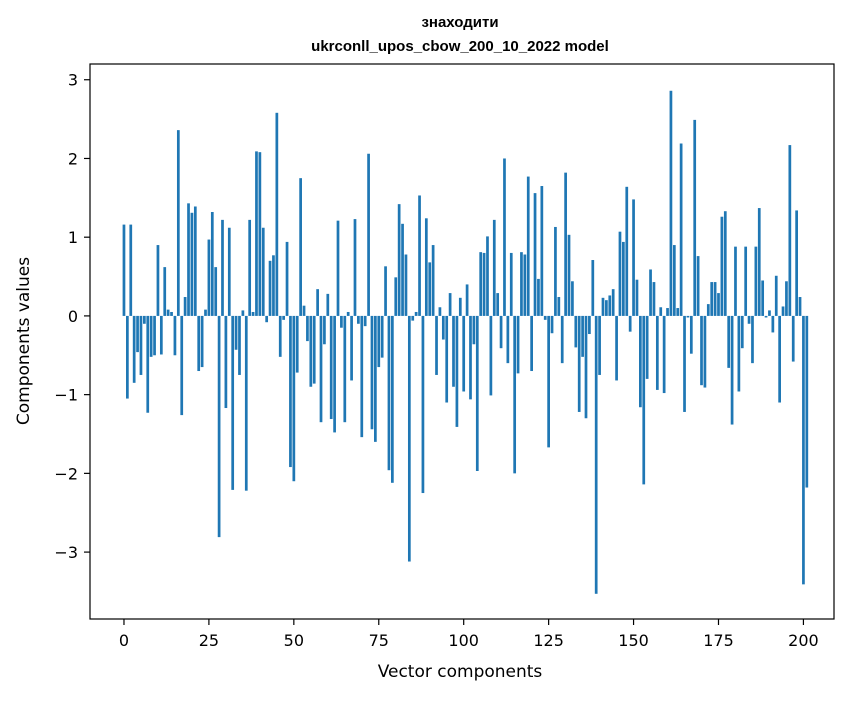  Describe the element at coordinates (463, 640) in the screenshot. I see `x-tick-label: 100` at that location.